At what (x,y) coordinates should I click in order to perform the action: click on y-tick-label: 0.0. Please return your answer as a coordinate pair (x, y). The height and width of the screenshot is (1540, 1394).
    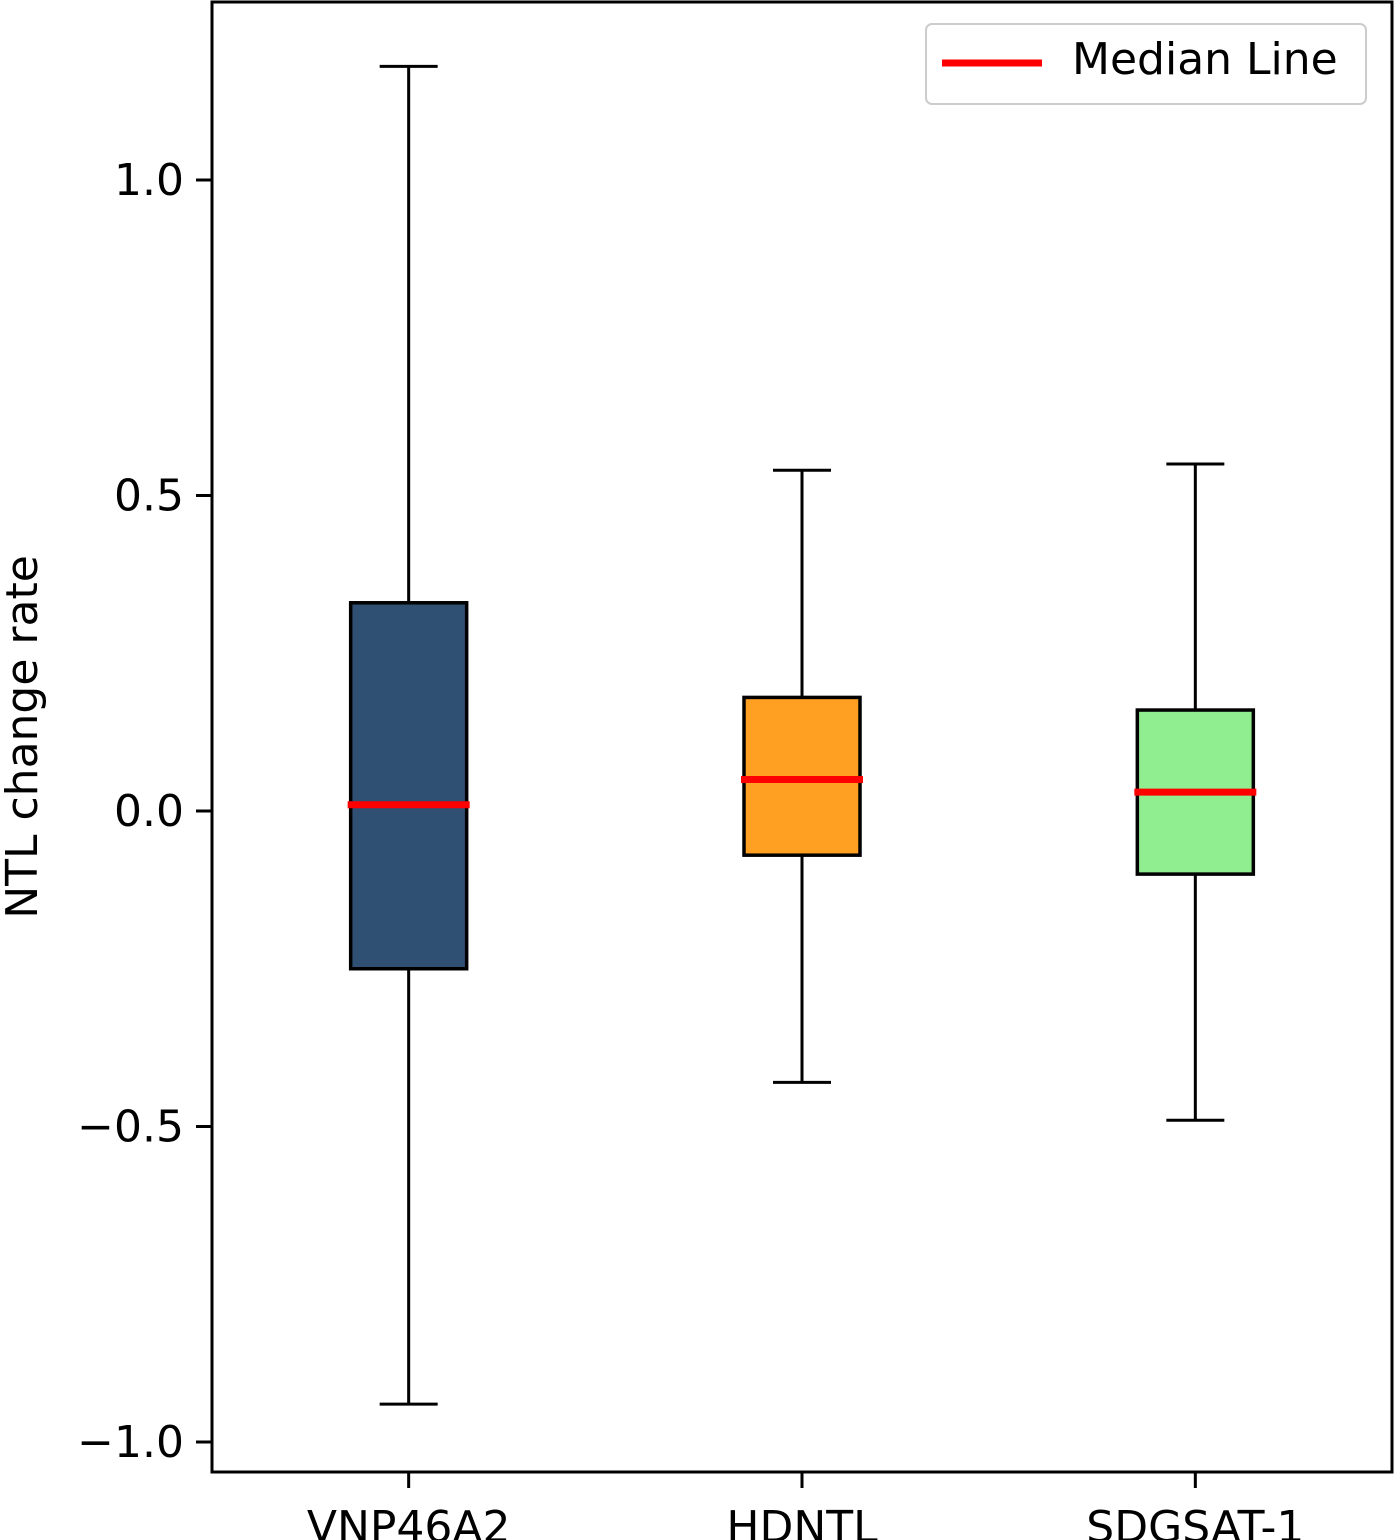
    Looking at the image, I should click on (149, 811).